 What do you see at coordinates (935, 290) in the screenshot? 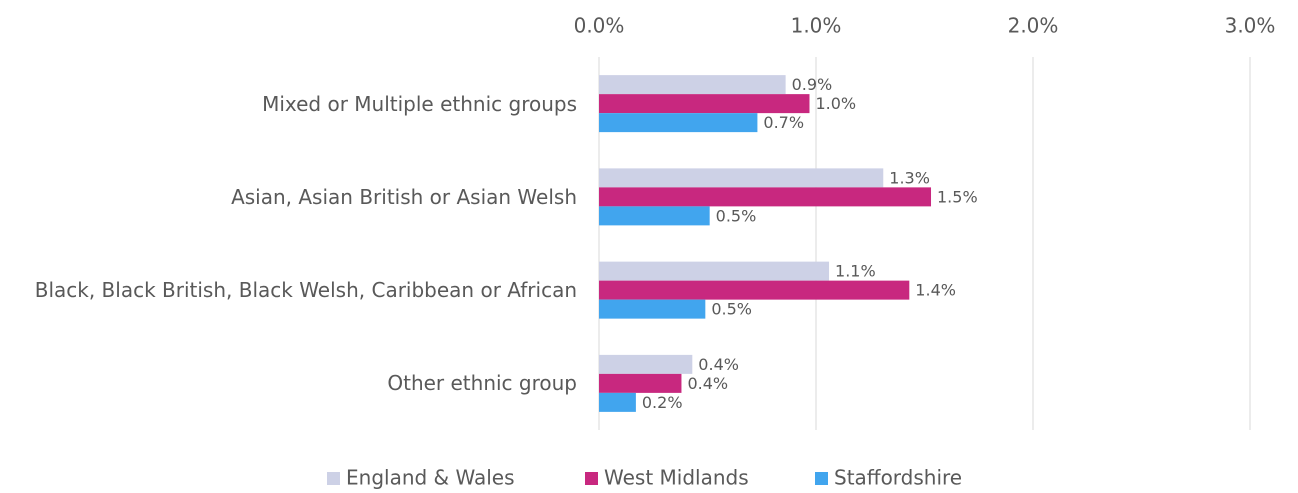
I see `data-label: 1.4%` at bounding box center [935, 290].